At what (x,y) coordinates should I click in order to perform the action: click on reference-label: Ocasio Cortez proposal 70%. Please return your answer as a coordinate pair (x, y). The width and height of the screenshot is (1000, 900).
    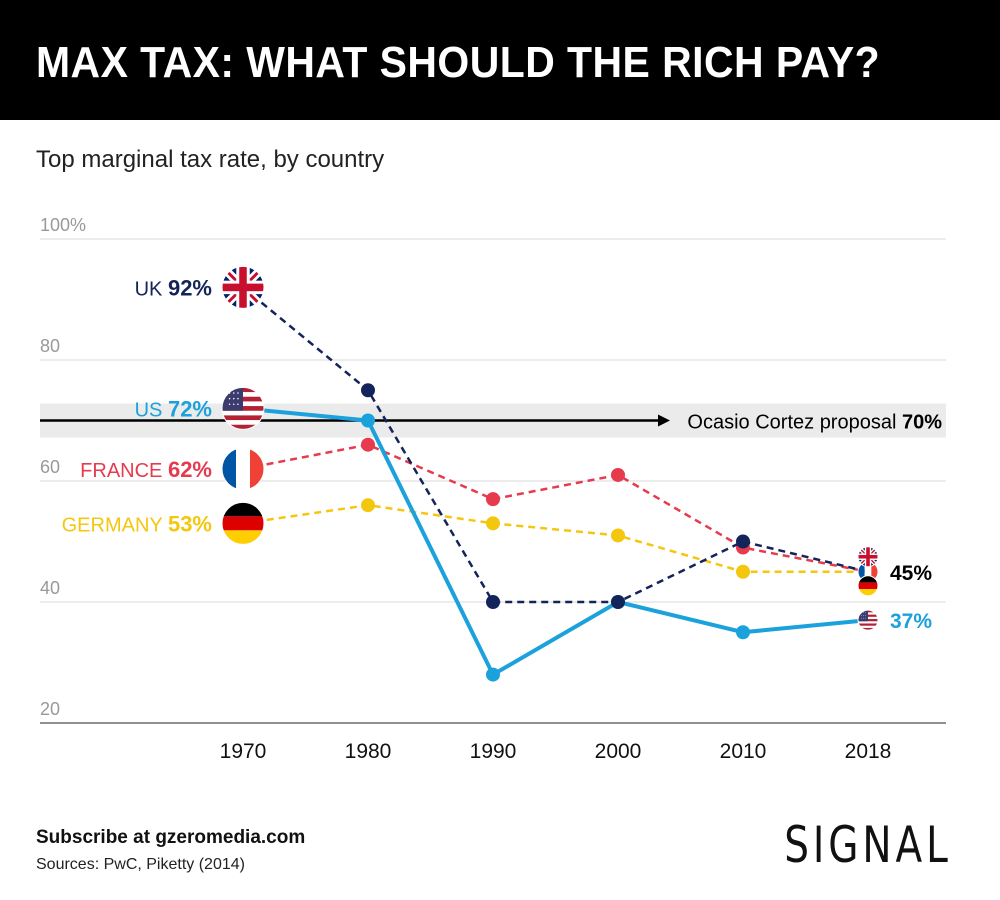
    Looking at the image, I should click on (814, 423).